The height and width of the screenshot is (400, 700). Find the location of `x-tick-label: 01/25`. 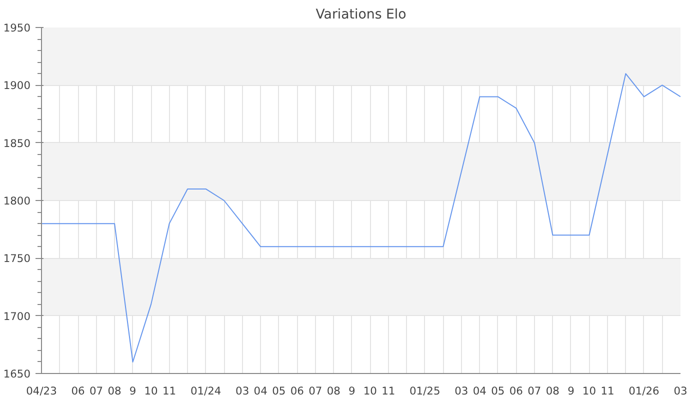

x-tick-label: 01/25 is located at coordinates (425, 391).